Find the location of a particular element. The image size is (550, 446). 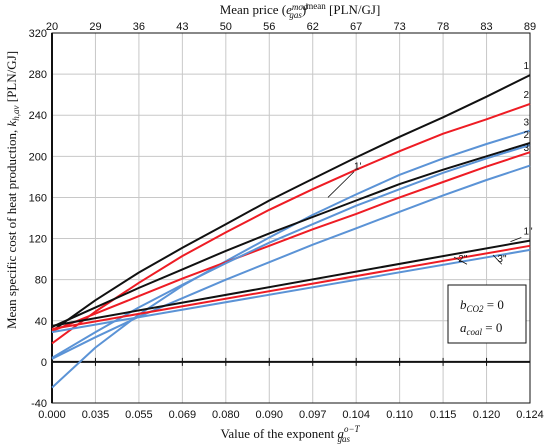

x-top-tick-label: 50 is located at coordinates (226, 27).